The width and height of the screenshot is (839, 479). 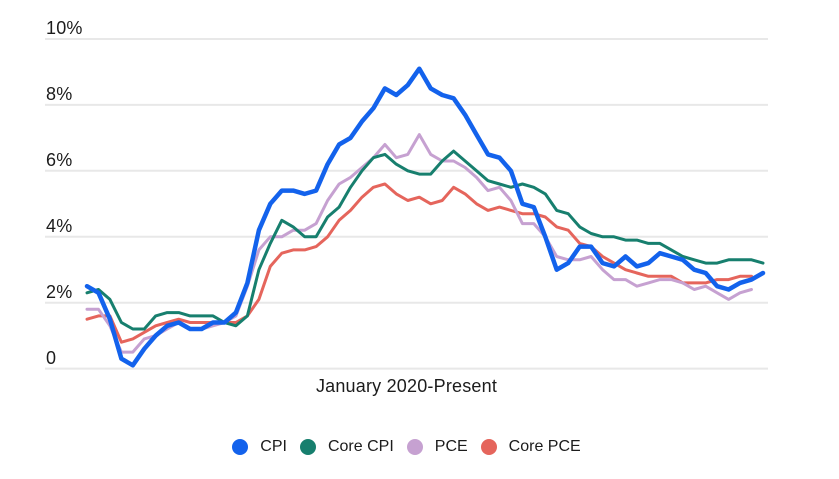 What do you see at coordinates (59, 226) in the screenshot?
I see `y-tick-label-4: 4%` at bounding box center [59, 226].